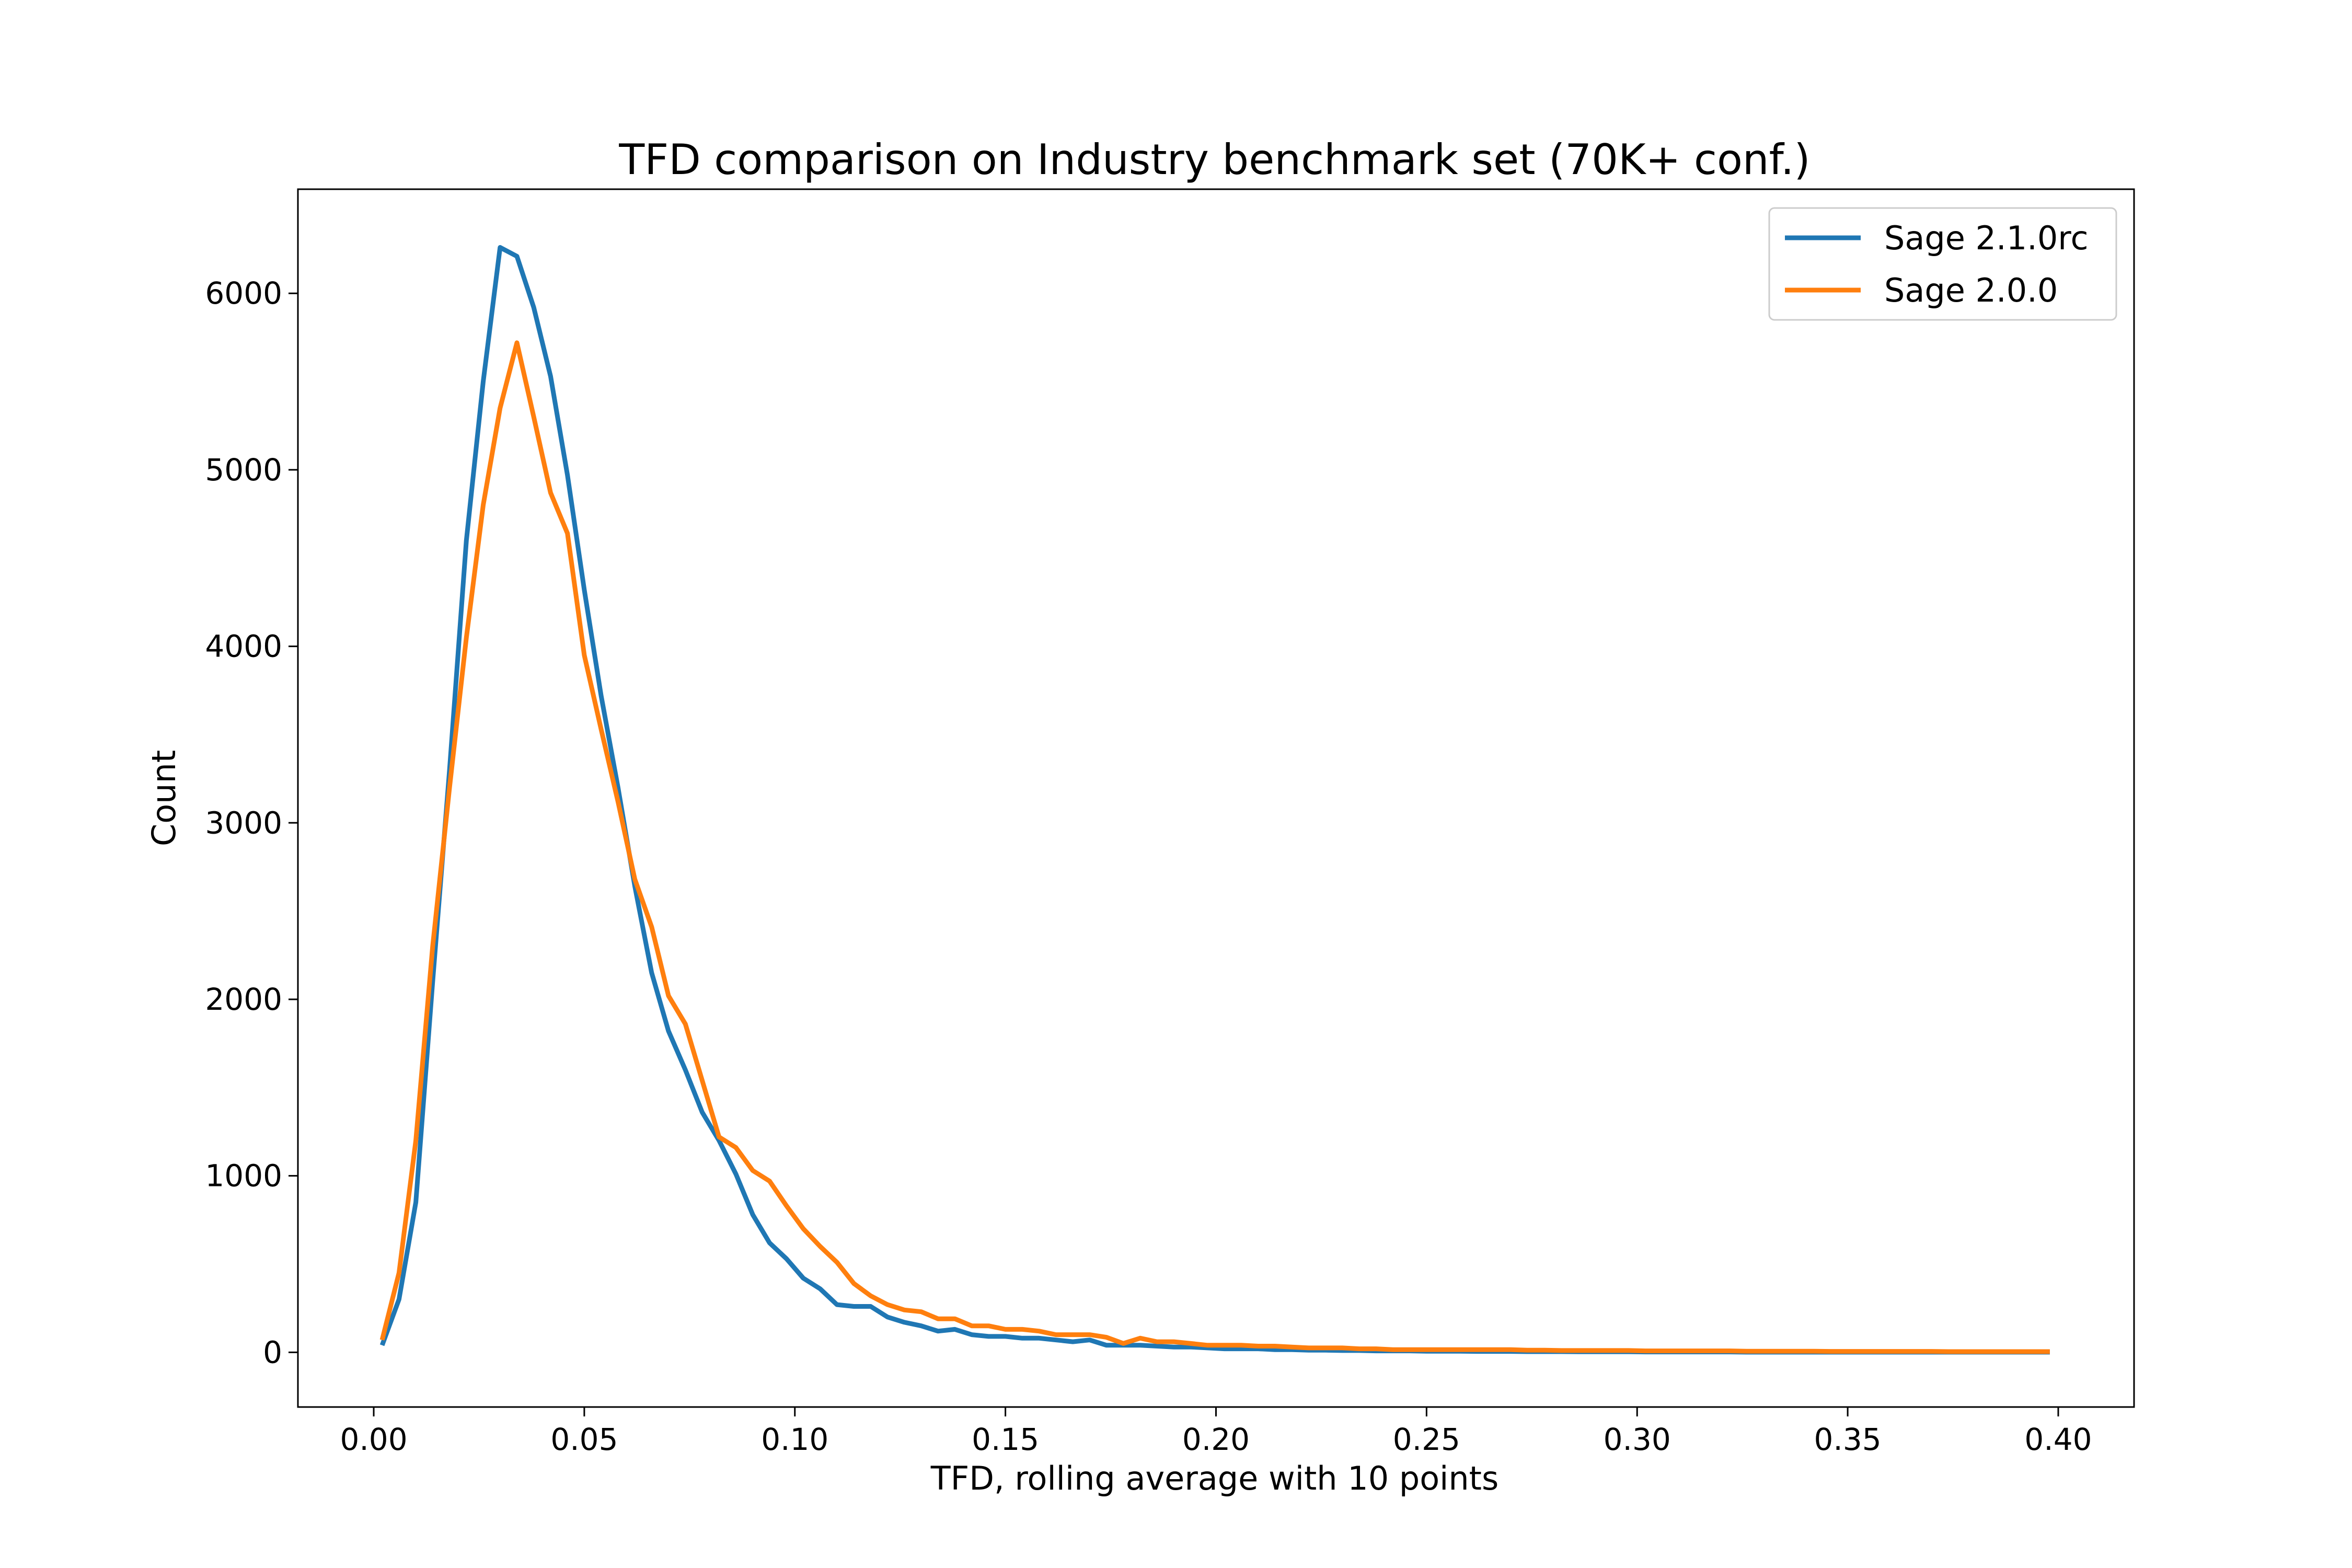 The height and width of the screenshot is (1568, 2352). What do you see at coordinates (1942, 264) in the screenshot?
I see `legend: Sage 2.1.0rc Sage 2.0.0` at bounding box center [1942, 264].